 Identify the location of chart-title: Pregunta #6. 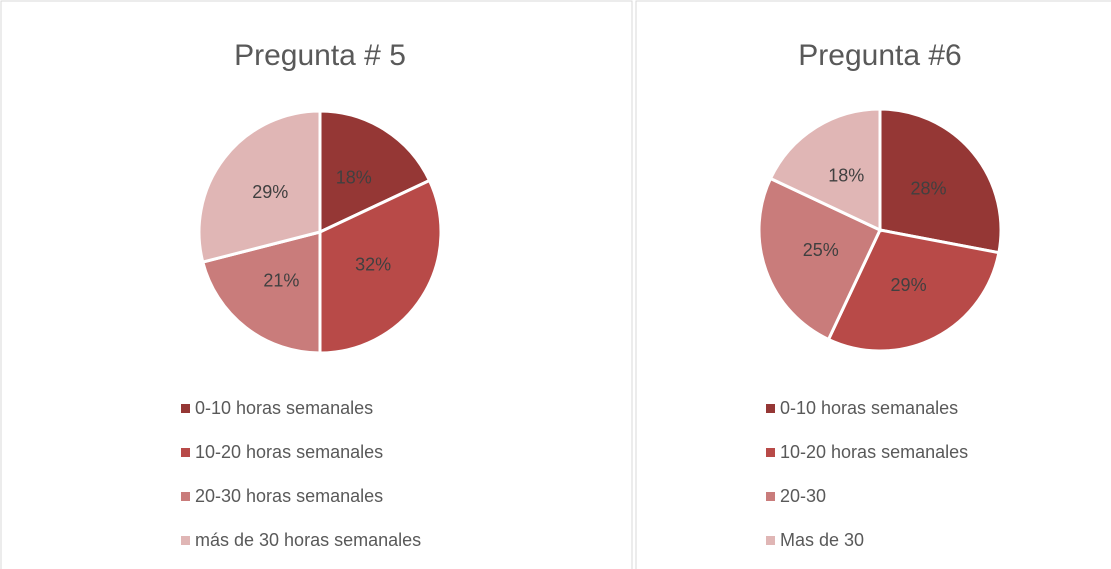
(879, 55).